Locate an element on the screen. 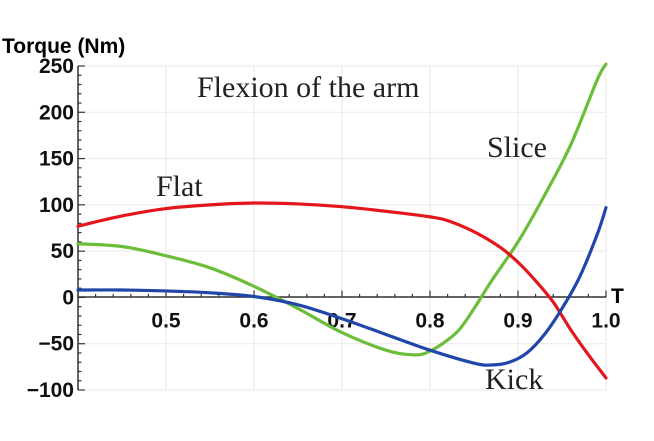 Image resolution: width=654 pixels, height=441 pixels. y-tick-label: 50 is located at coordinates (62, 251).